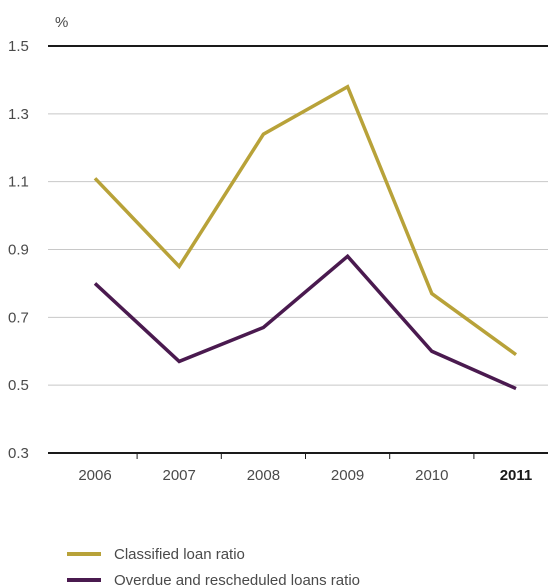  Describe the element at coordinates (516, 475) in the screenshot. I see `x-tick-label: 2011` at that location.